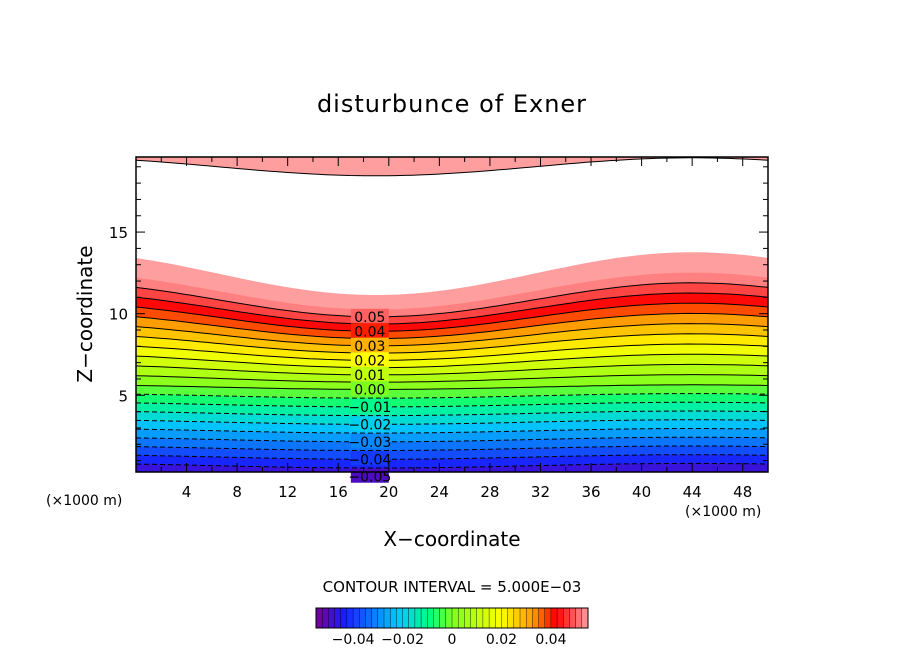  I want to click on x-tick-label: 48, so click(742, 492).